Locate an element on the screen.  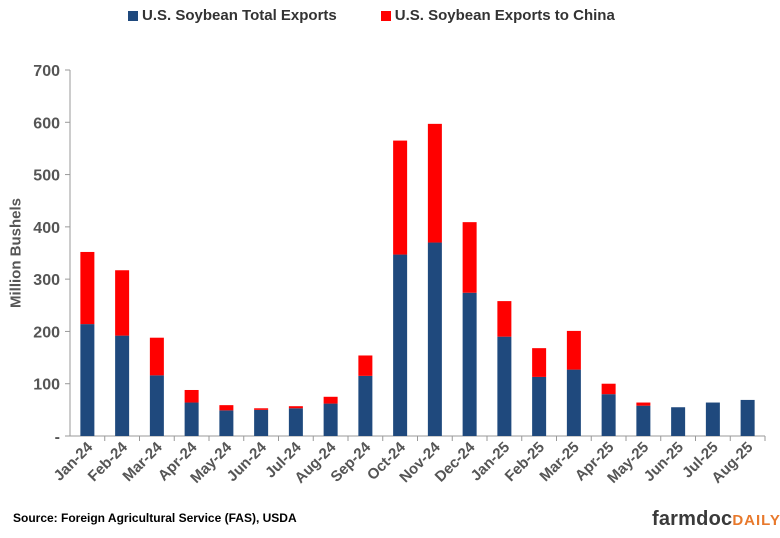
x-tick-label: Jun-25 is located at coordinates (664, 462).